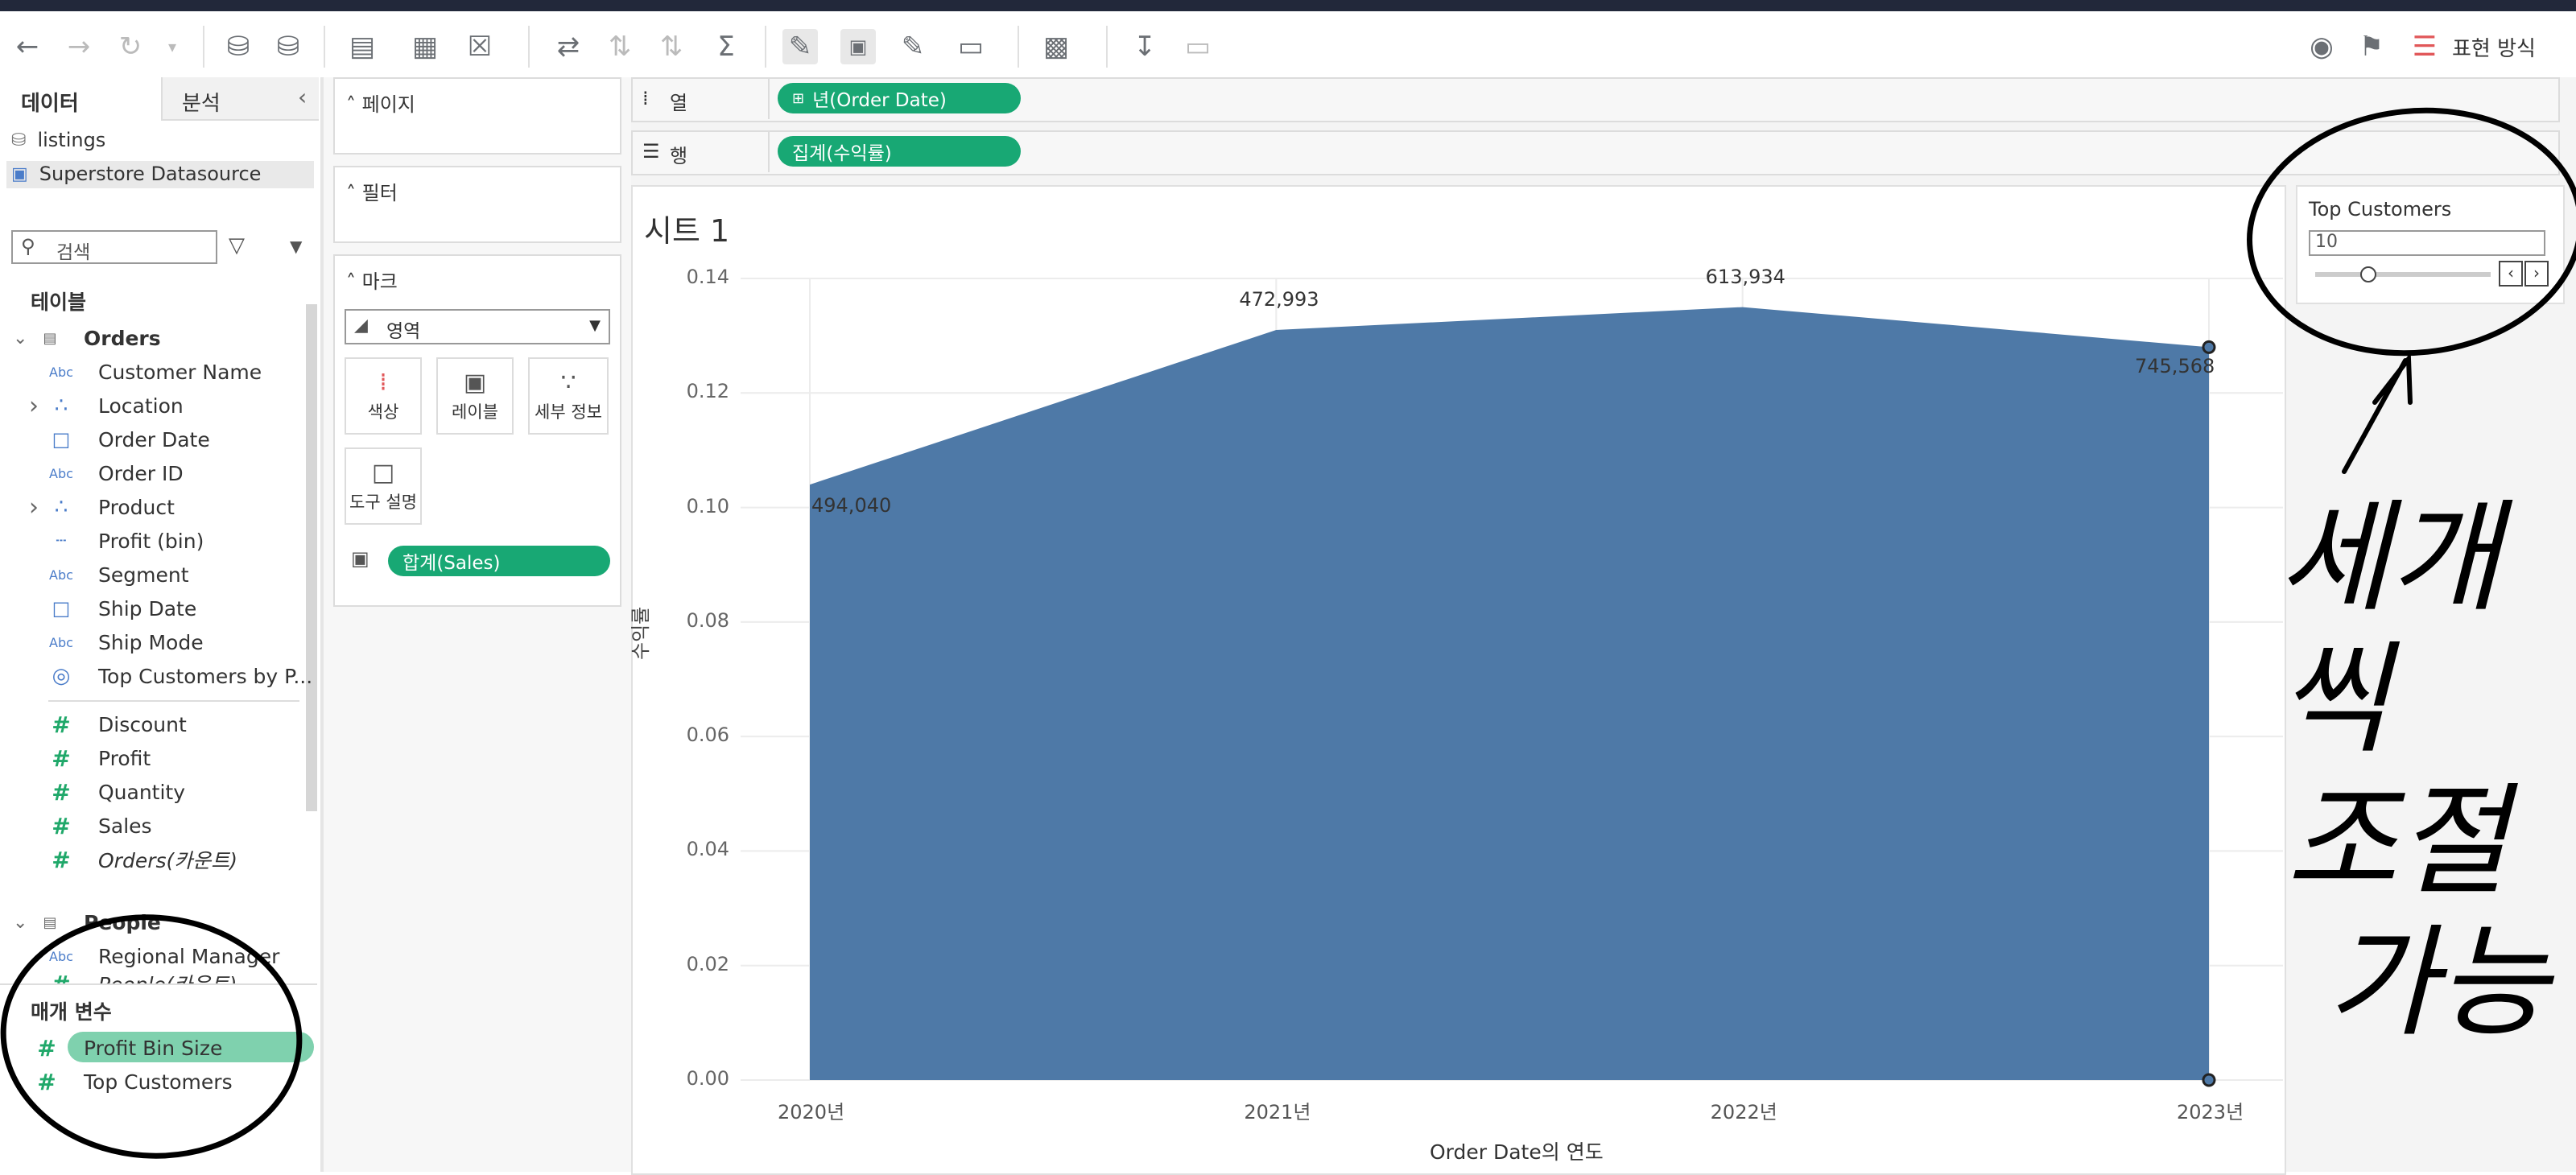 This screenshot has width=2576, height=1175. I want to click on owl-icon: ◉, so click(2322, 47).